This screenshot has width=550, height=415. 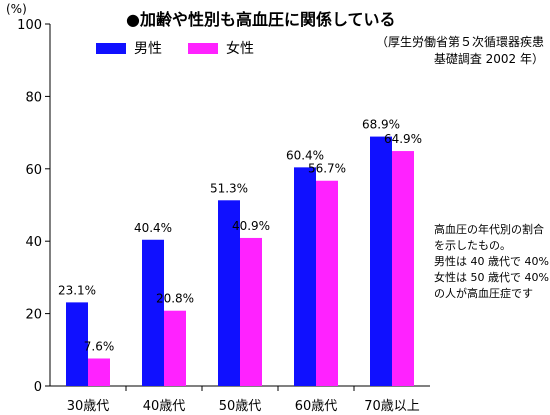 I want to click on source-line-1: （厚生労働省第５次循環器疾患, so click(x=459, y=42).